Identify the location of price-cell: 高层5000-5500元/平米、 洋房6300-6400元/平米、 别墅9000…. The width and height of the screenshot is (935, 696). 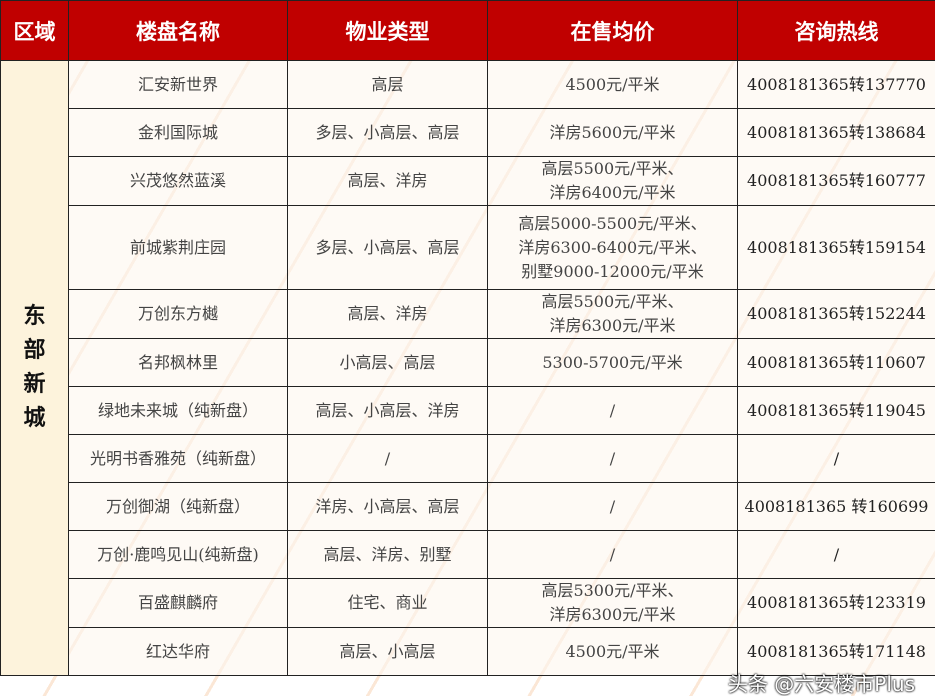
(612, 247).